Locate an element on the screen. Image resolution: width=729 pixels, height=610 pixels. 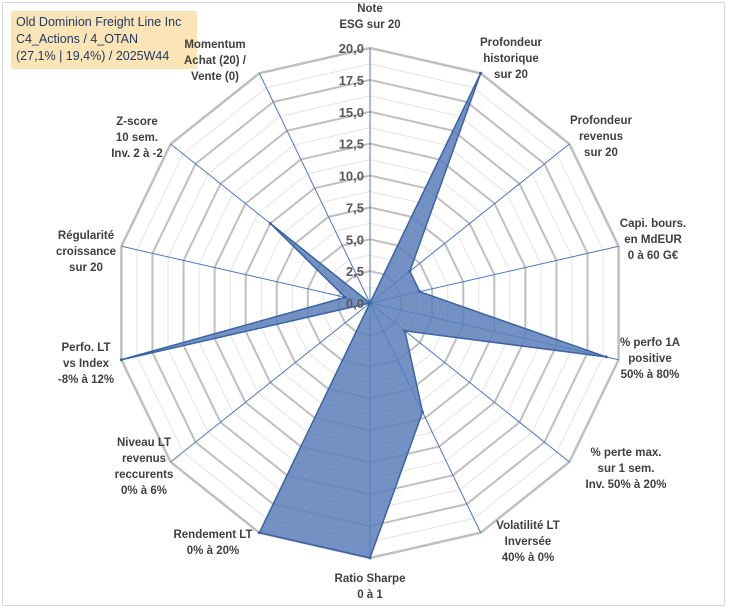
tick-label: 12,5 is located at coordinates (351, 144).